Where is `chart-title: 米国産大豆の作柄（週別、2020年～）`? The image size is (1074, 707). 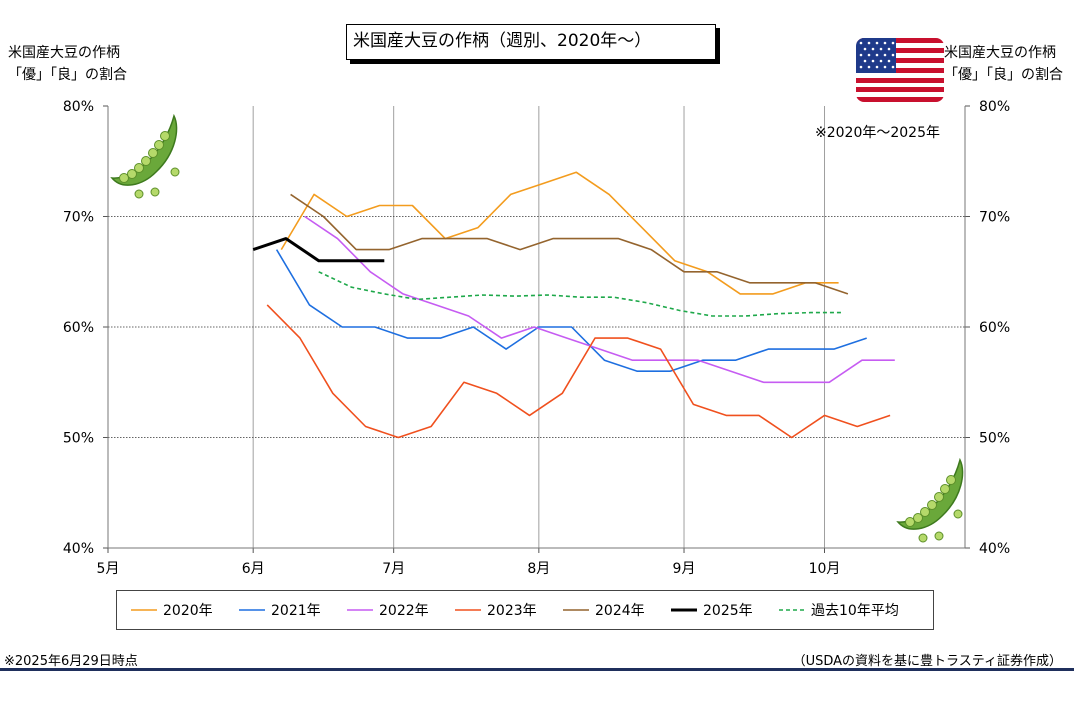 chart-title: 米国産大豆の作柄（週別、2020年～） is located at coordinates (531, 42).